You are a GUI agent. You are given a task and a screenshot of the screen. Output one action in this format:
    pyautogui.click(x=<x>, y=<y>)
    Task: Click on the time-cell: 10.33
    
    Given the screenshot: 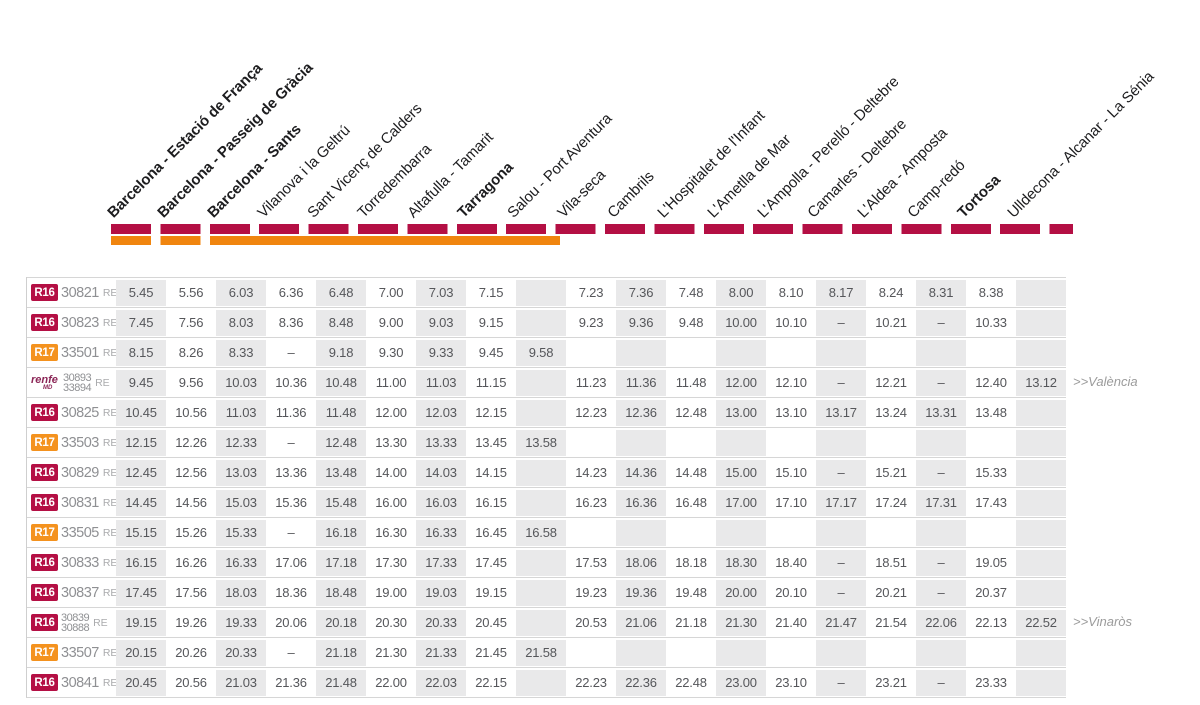 What is the action you would take?
    pyautogui.click(x=991, y=322)
    